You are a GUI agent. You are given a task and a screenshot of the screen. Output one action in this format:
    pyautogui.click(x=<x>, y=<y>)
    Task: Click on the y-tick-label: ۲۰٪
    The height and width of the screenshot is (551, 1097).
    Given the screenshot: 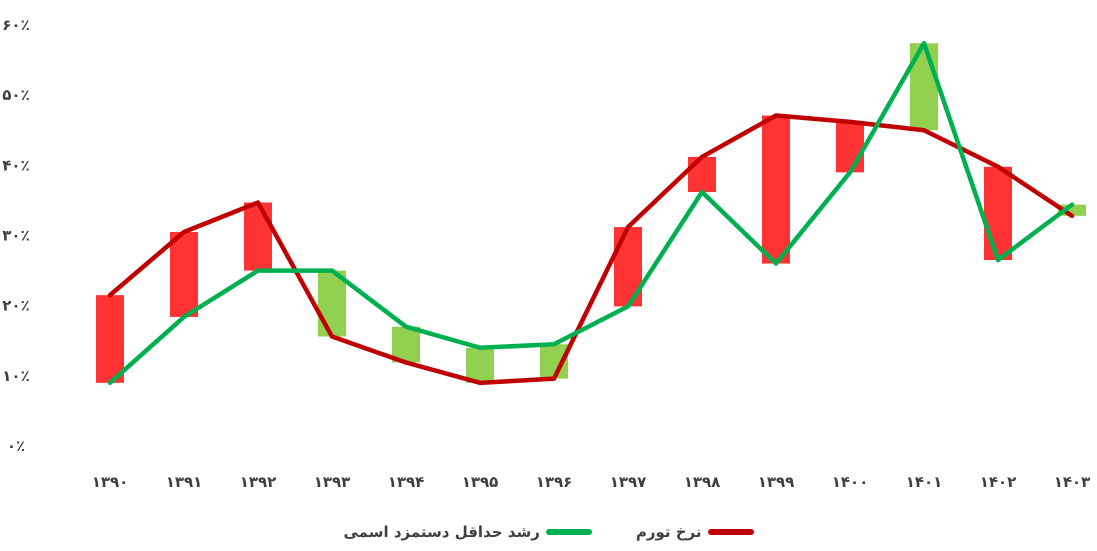 What is the action you would take?
    pyautogui.click(x=15, y=306)
    